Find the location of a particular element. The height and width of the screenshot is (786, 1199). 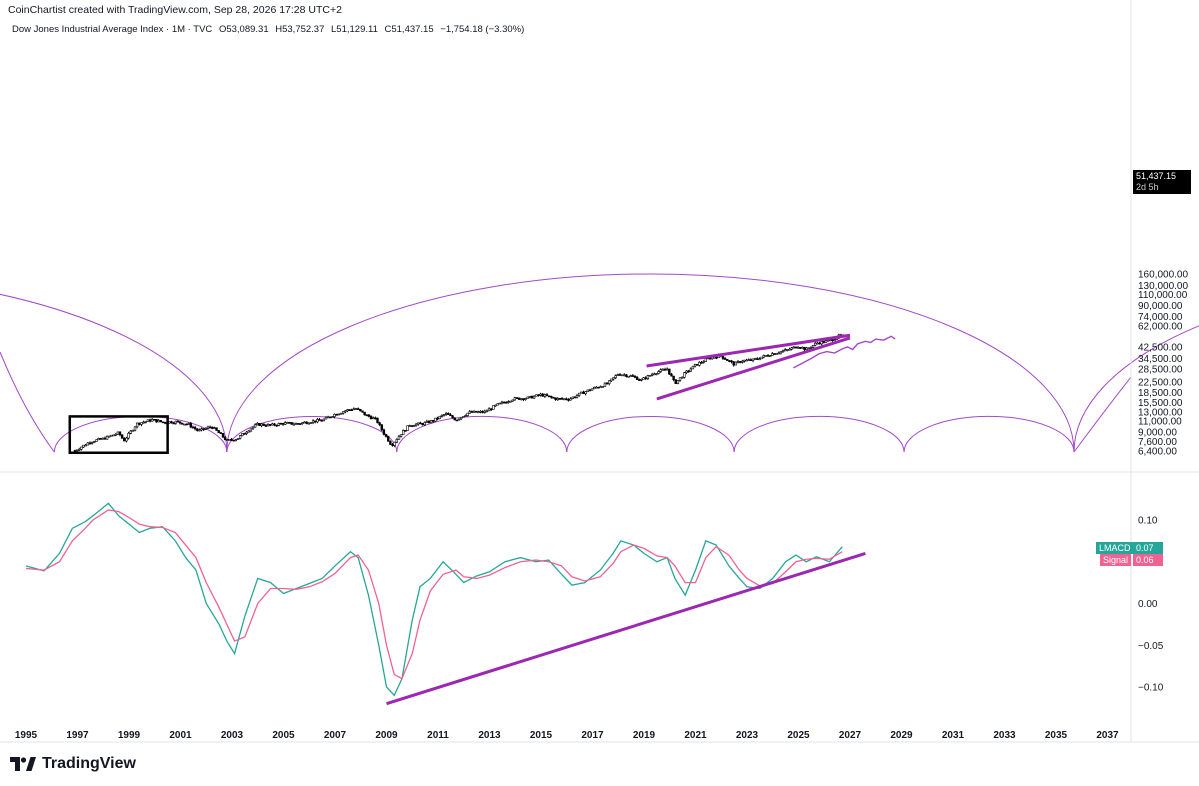

tradingview-logo: TradingView is located at coordinates (73, 764).